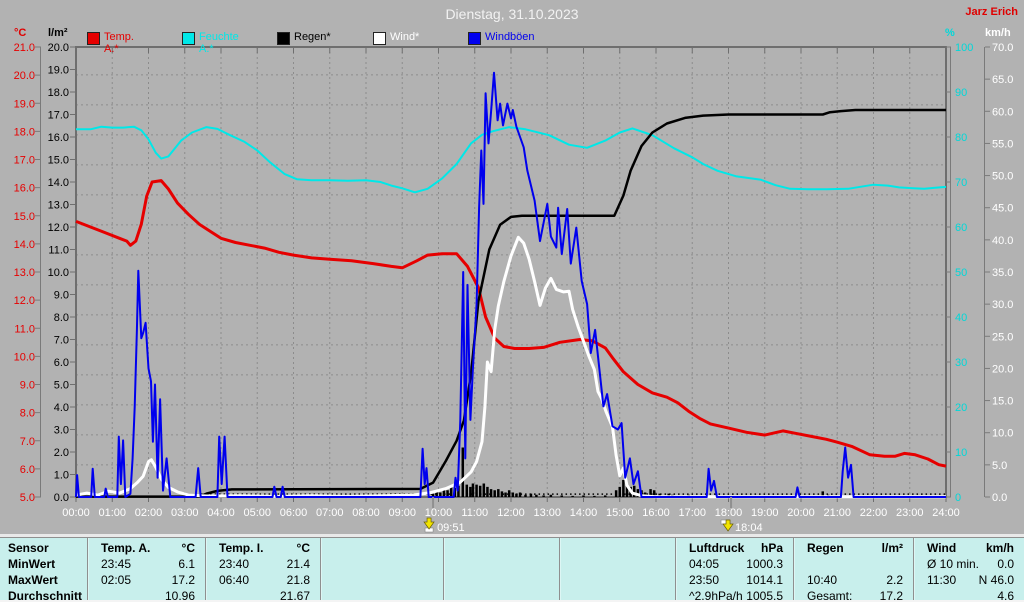  I want to click on rain-swatch-icon, so click(283, 38).